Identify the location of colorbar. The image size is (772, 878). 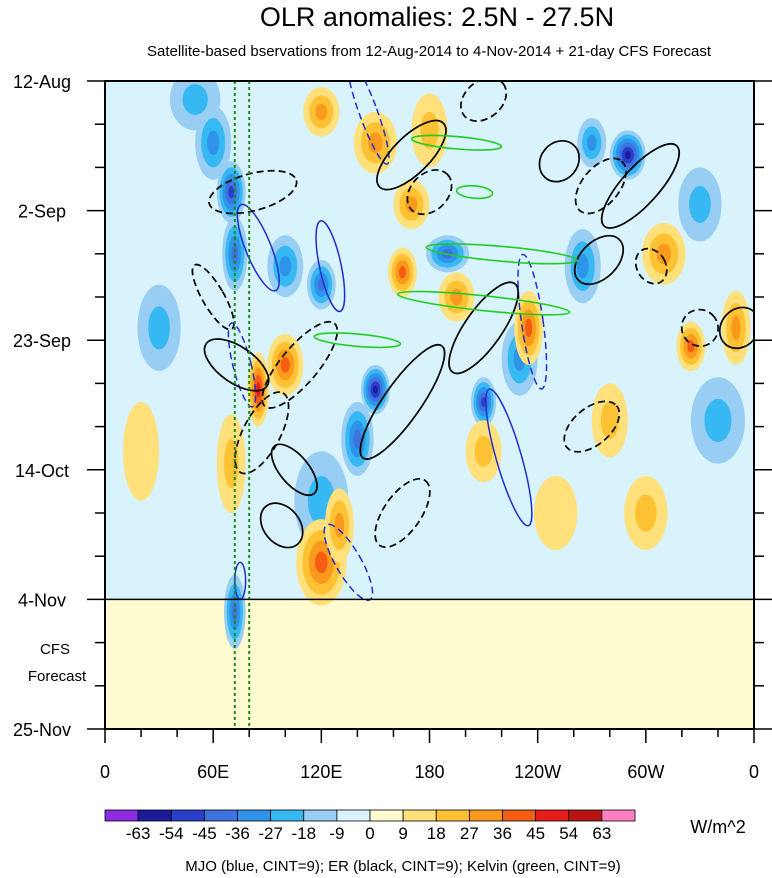
(370, 815).